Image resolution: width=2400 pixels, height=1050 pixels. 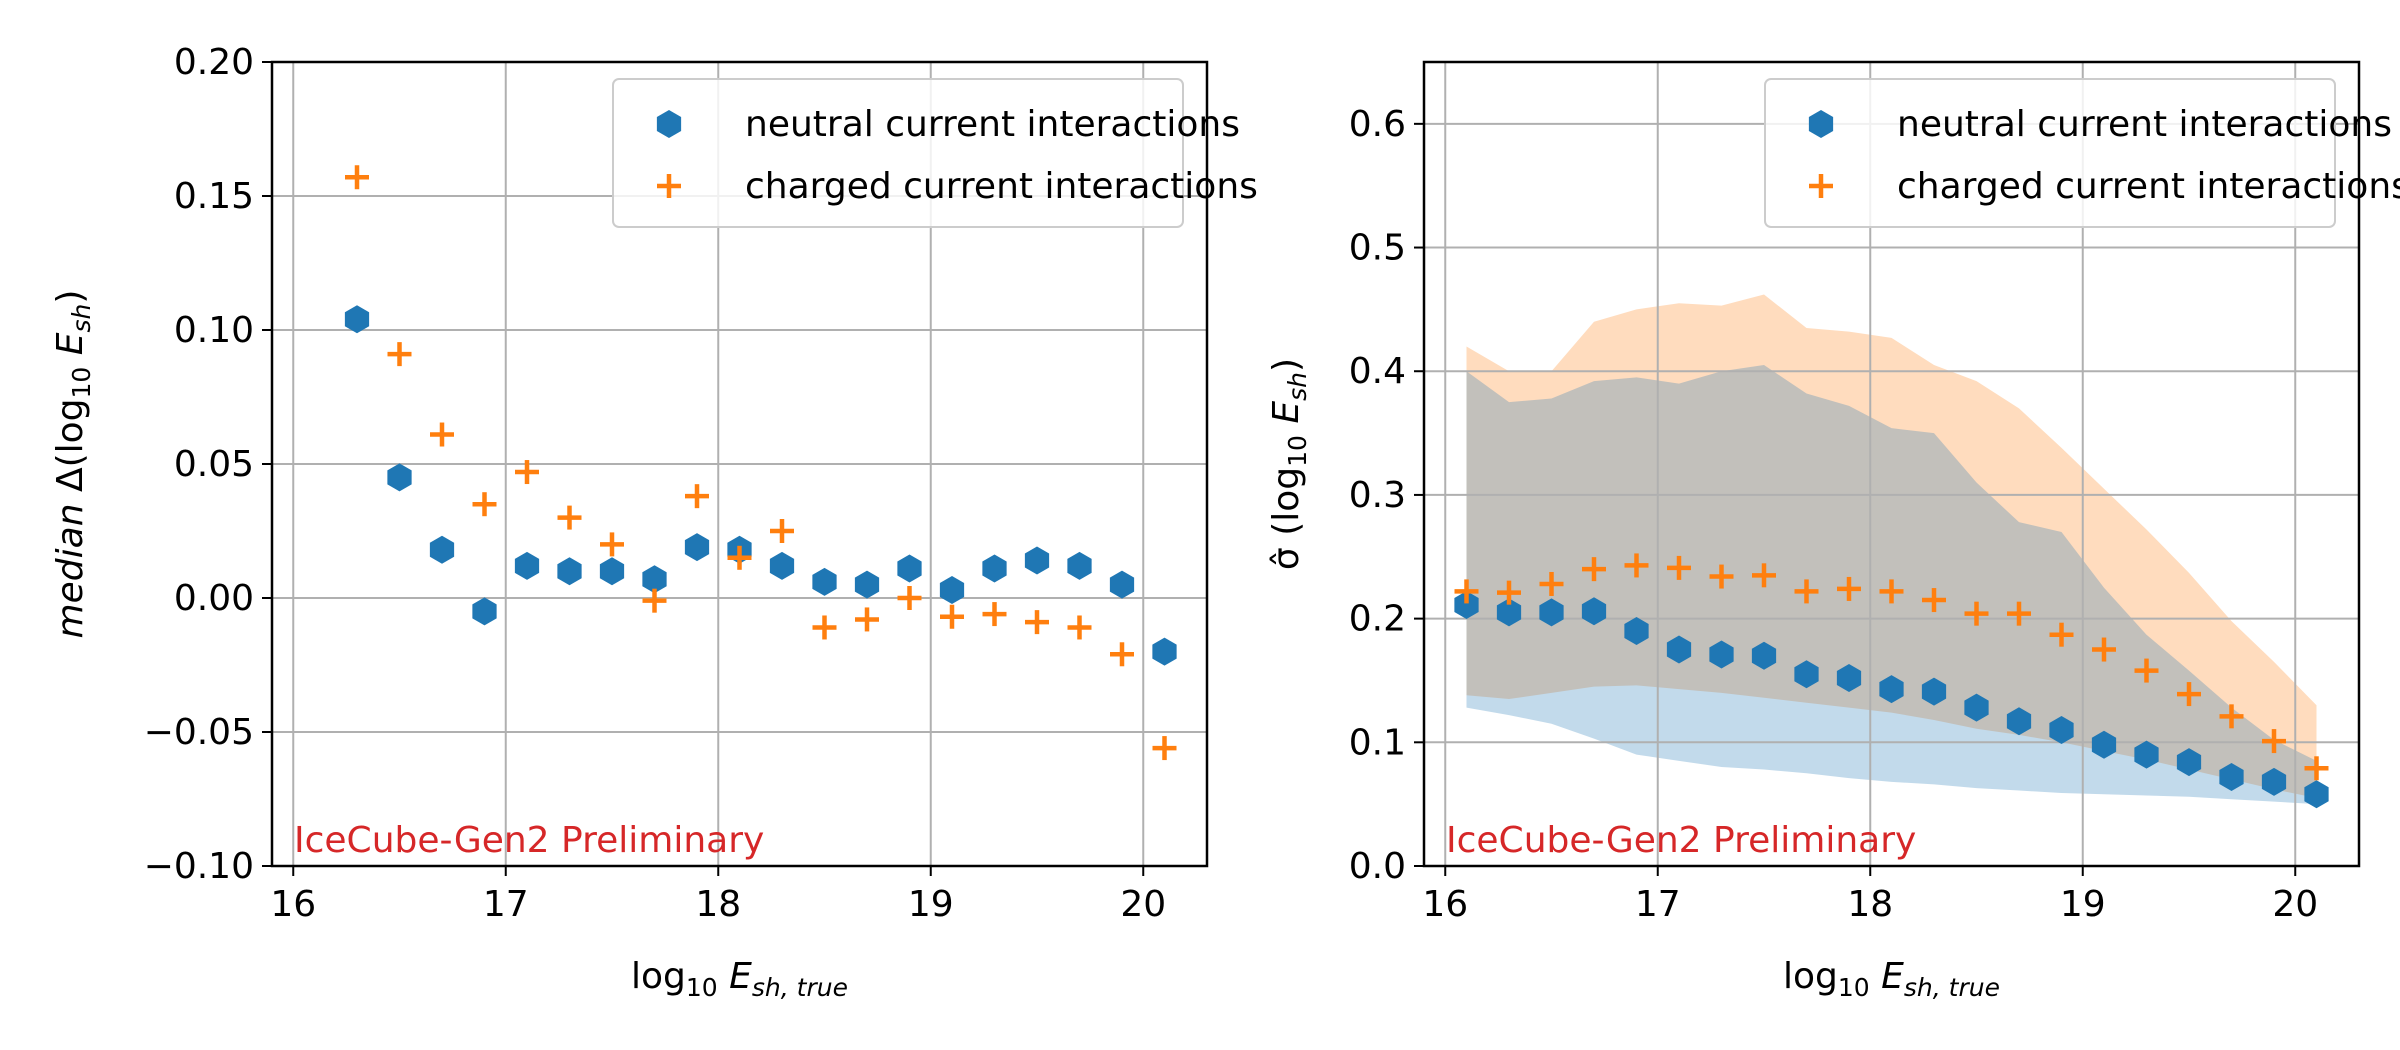 I want to click on y-tick-label: 0.6, so click(x=1377, y=124).